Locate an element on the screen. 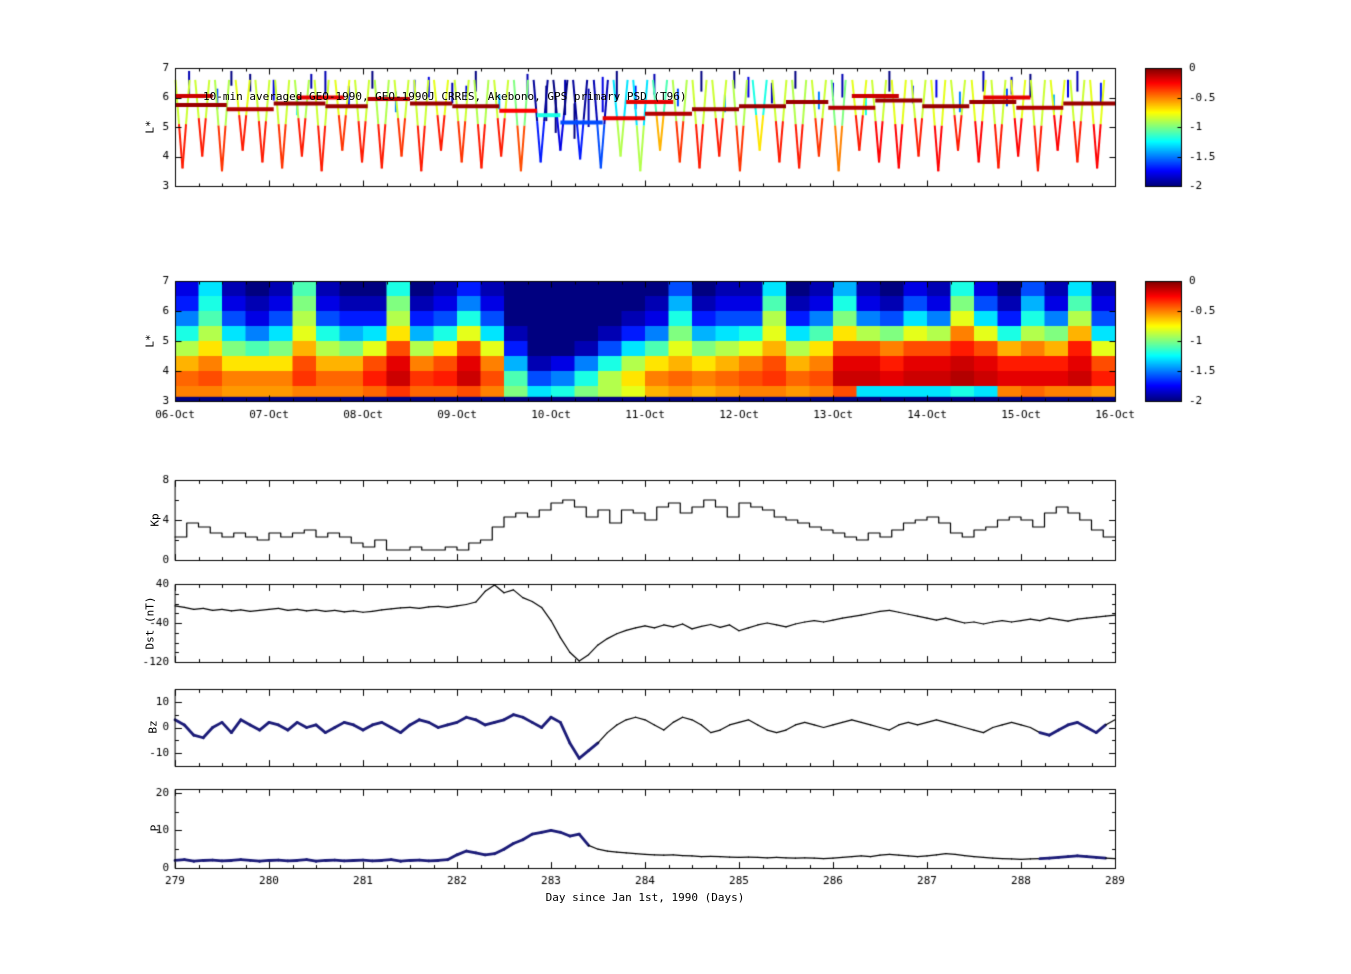  ylabel-lstar-bottom: L* is located at coordinates (150, 341).